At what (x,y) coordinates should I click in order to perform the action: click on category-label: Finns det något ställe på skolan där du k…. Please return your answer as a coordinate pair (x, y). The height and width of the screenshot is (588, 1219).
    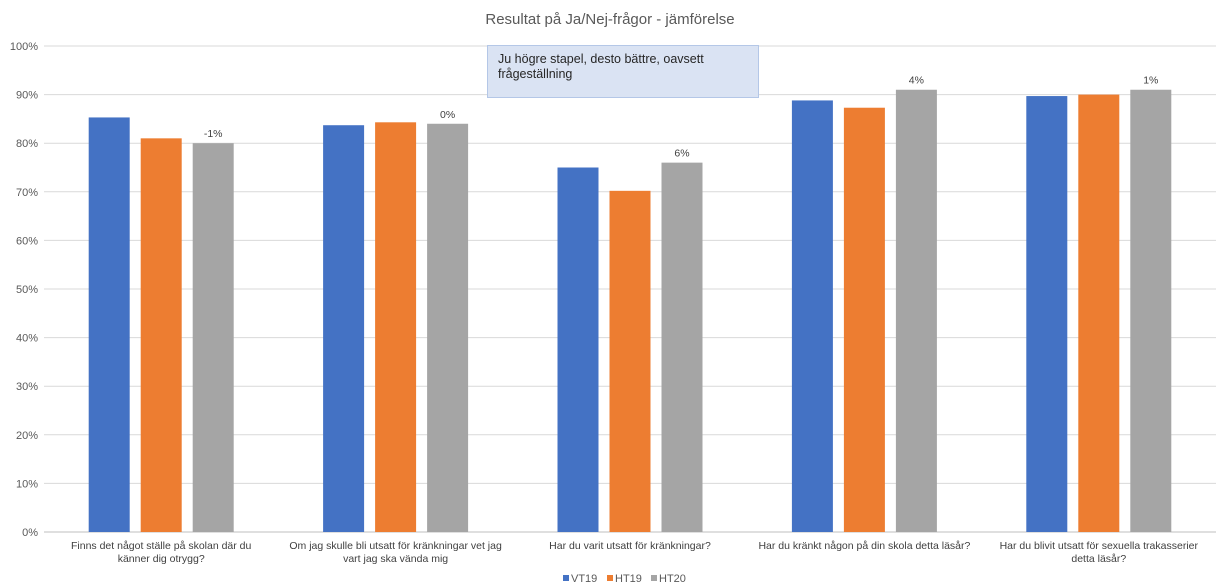
    Looking at the image, I should click on (161, 552).